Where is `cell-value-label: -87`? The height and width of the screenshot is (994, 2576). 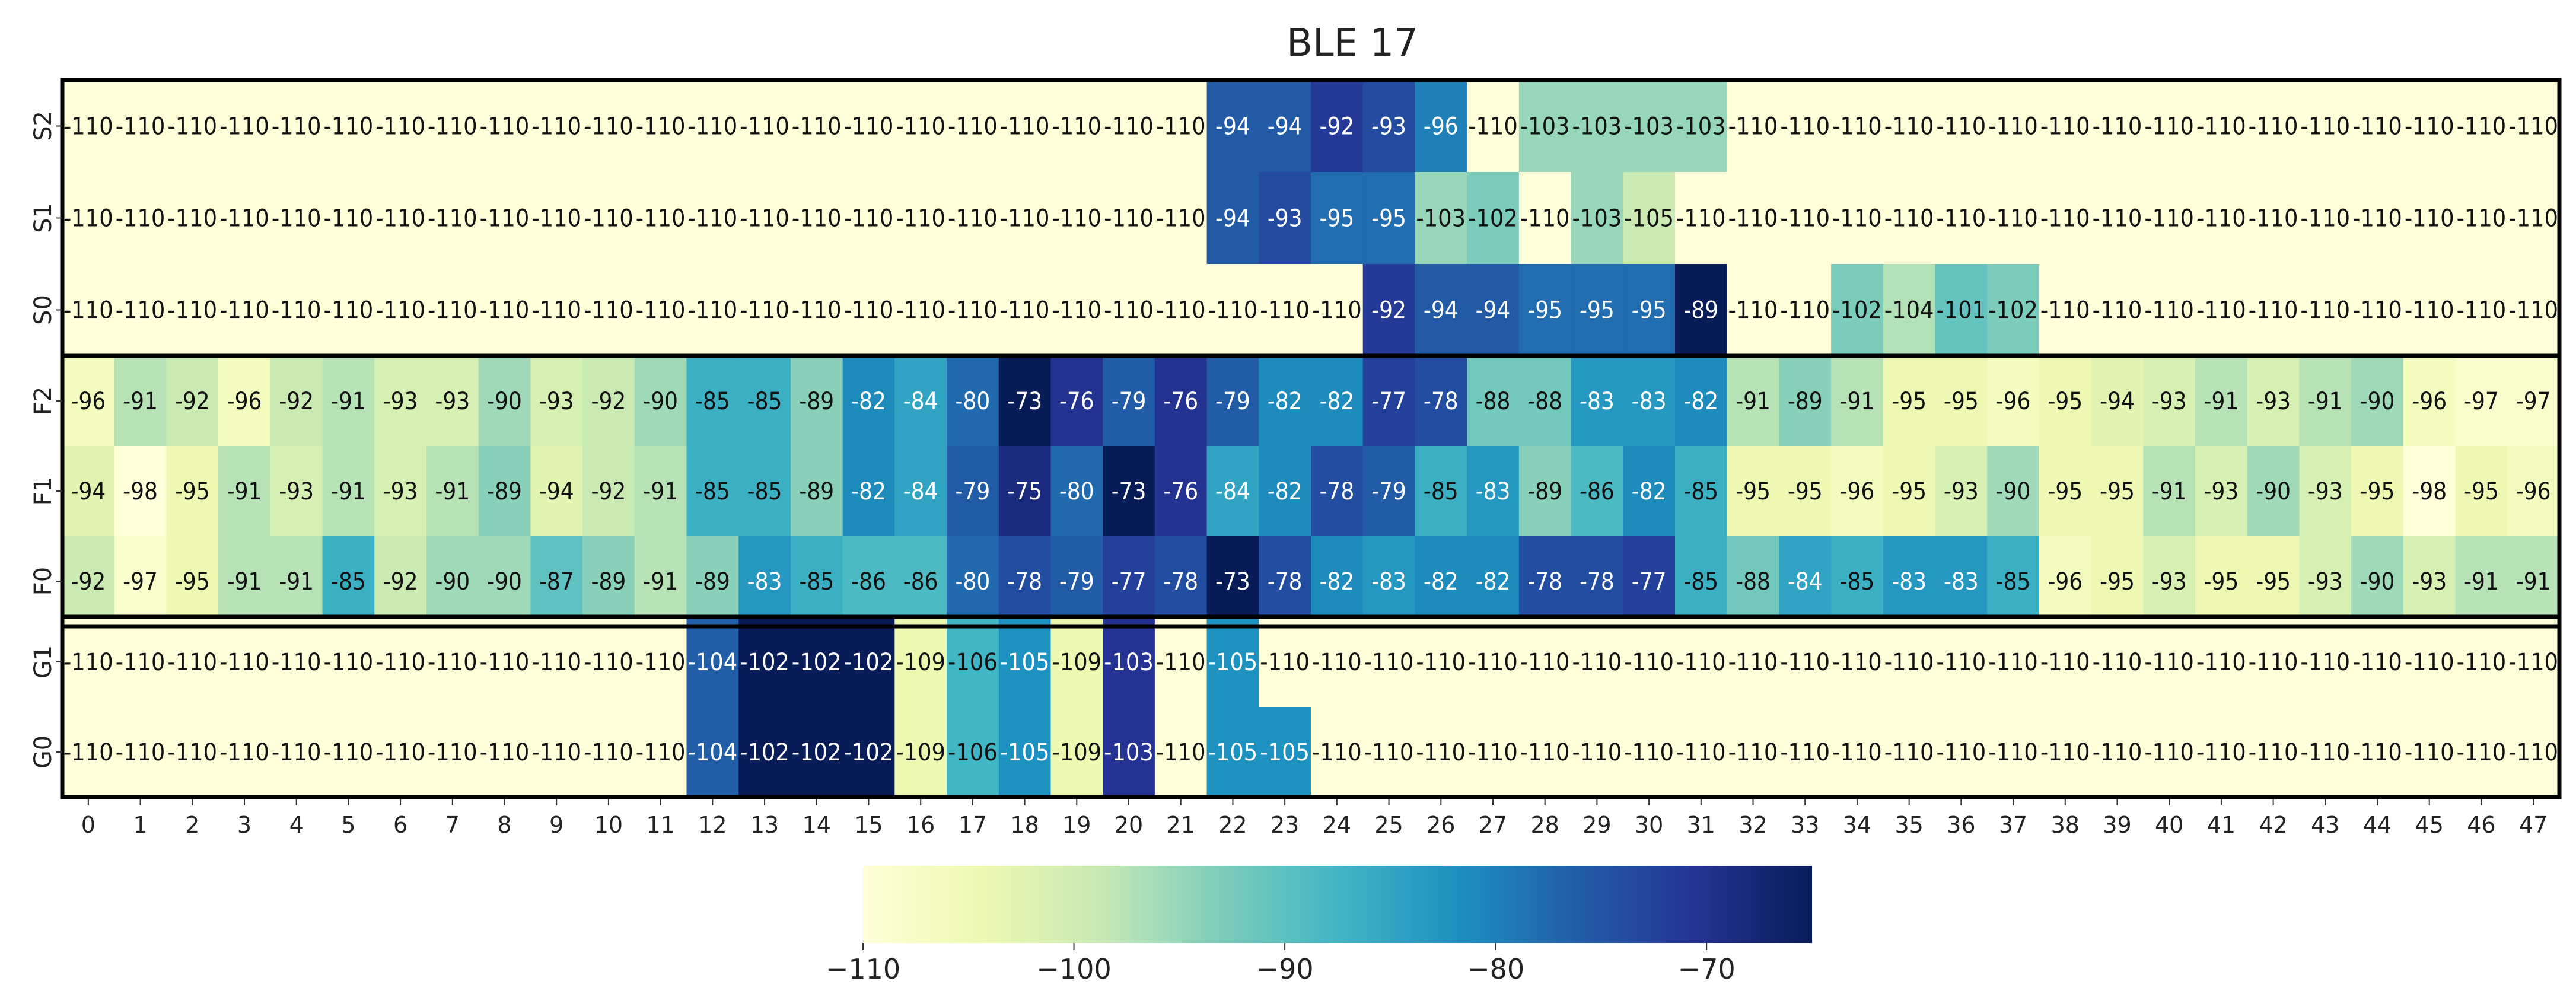
cell-value-label: -87 is located at coordinates (556, 581).